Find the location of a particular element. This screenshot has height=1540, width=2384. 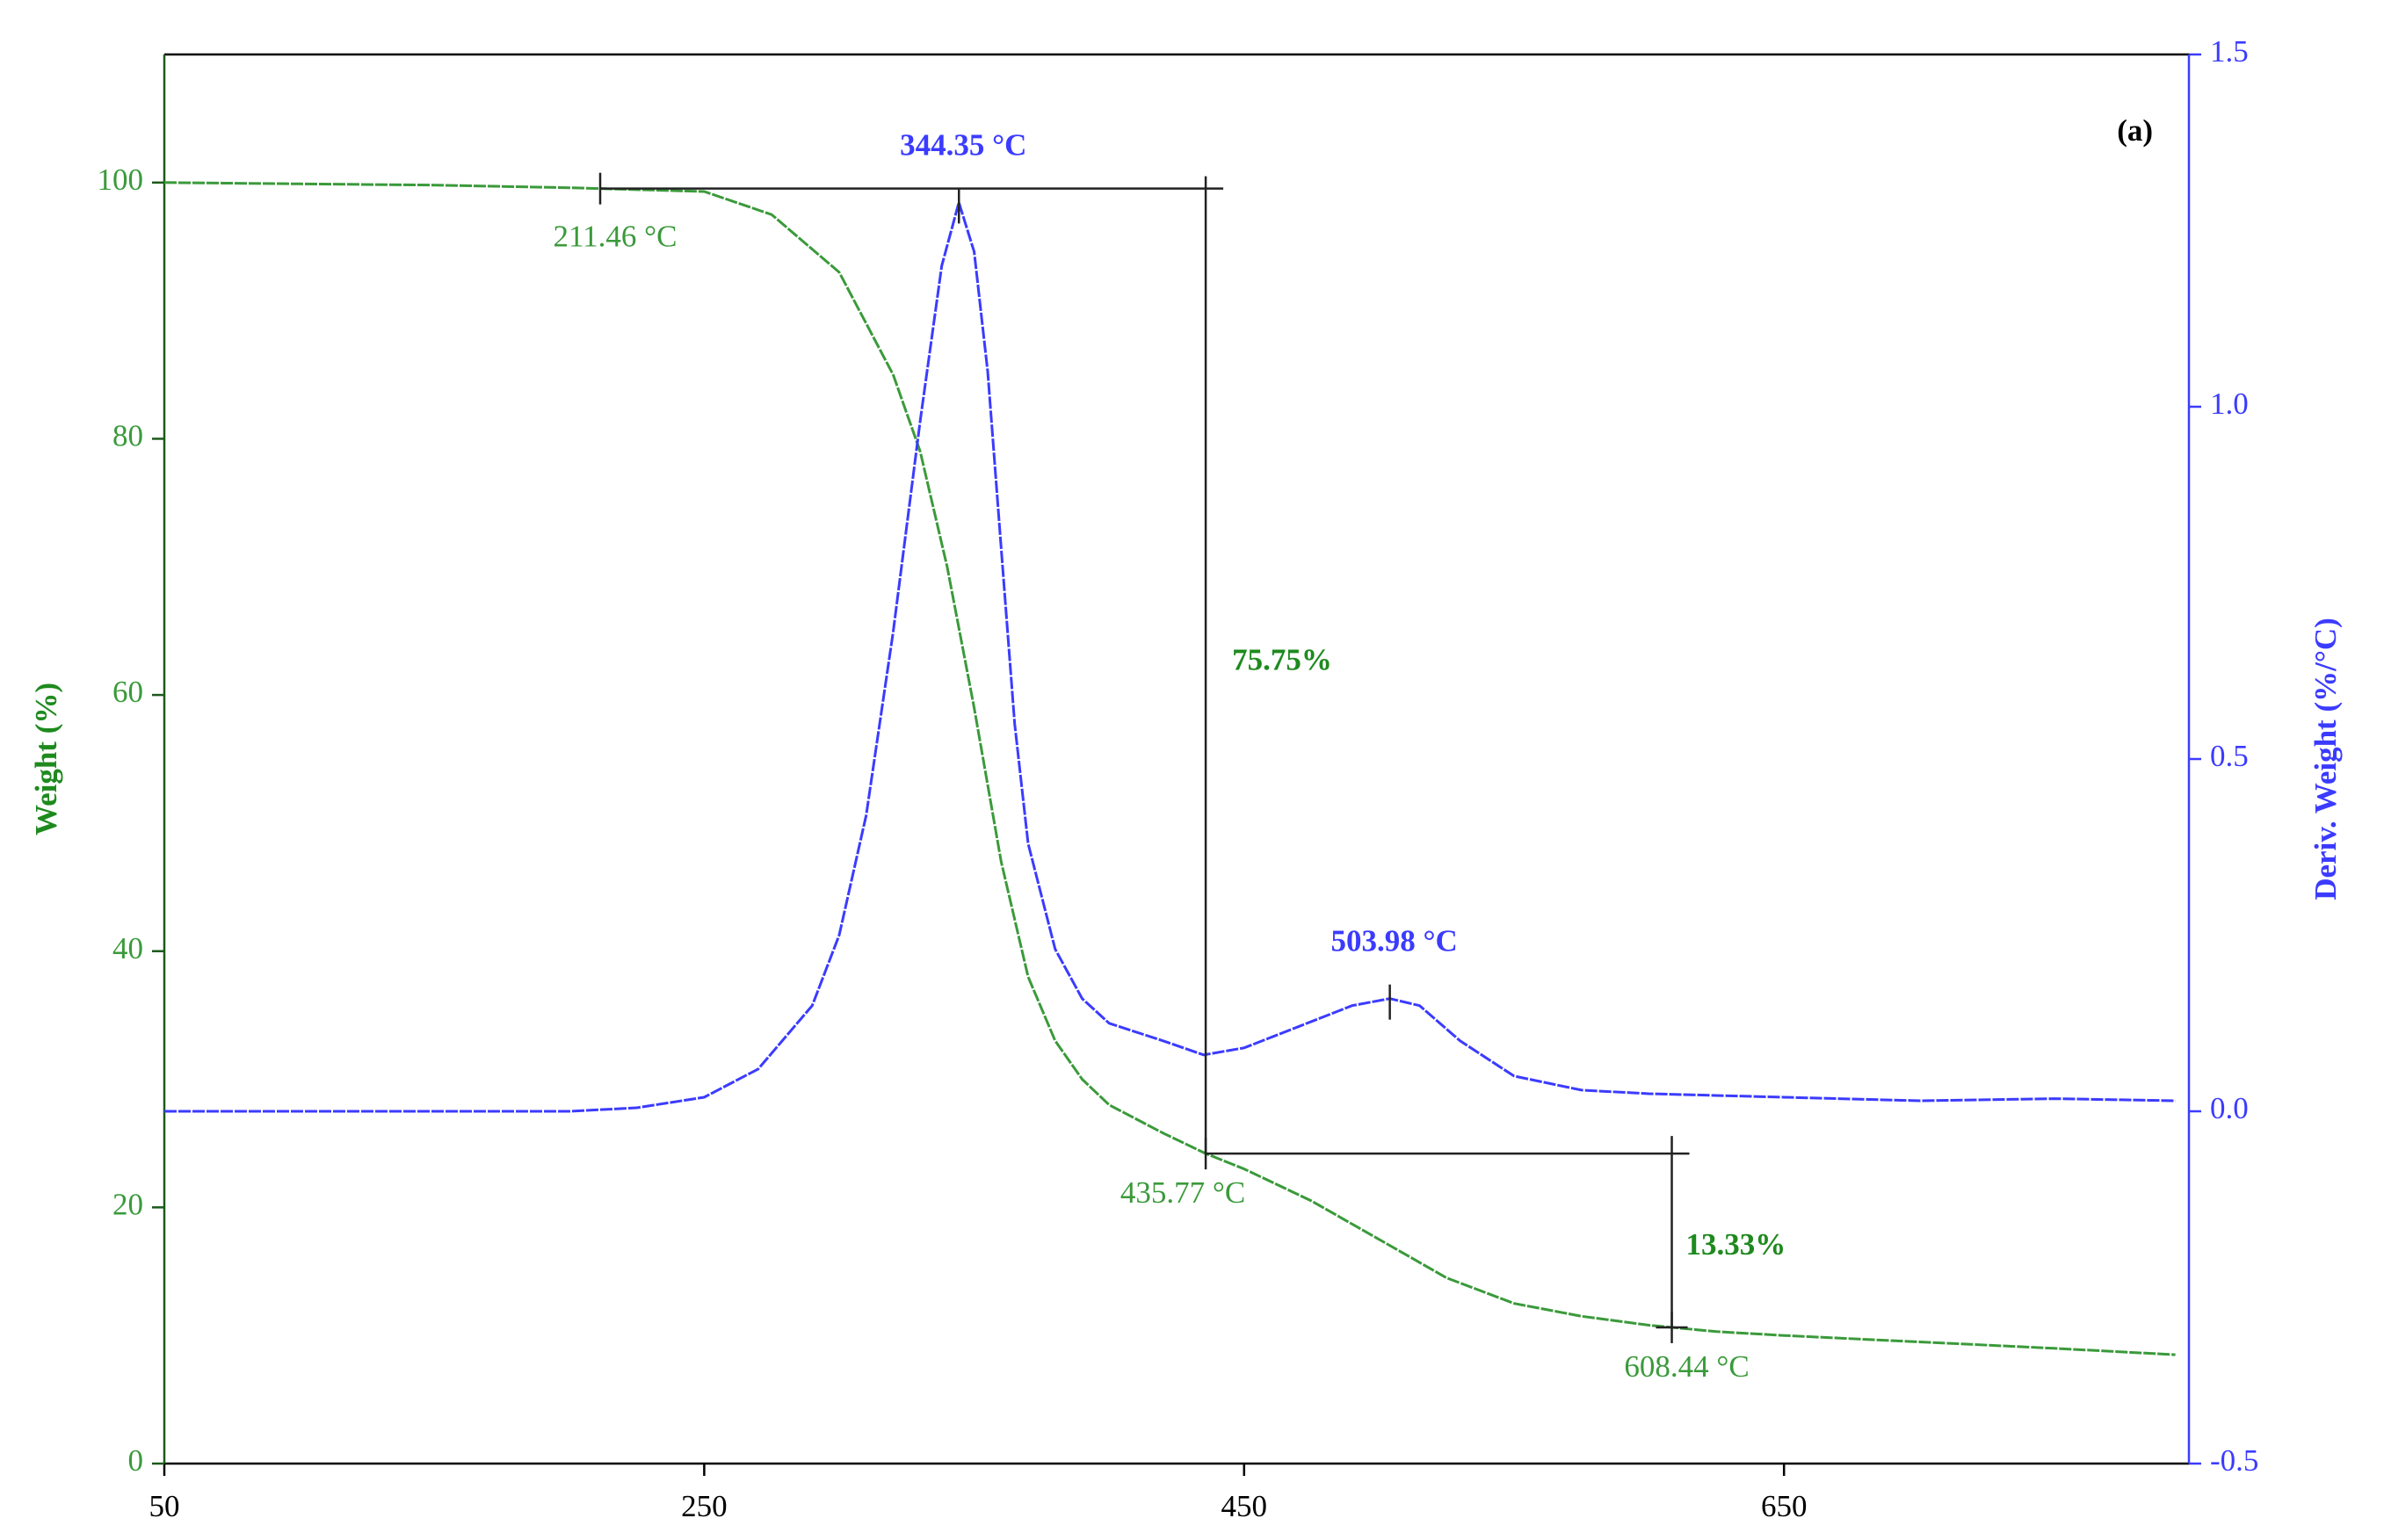

y2-axis-label: Deriv. Weight (%/°C) is located at coordinates (2326, 759).